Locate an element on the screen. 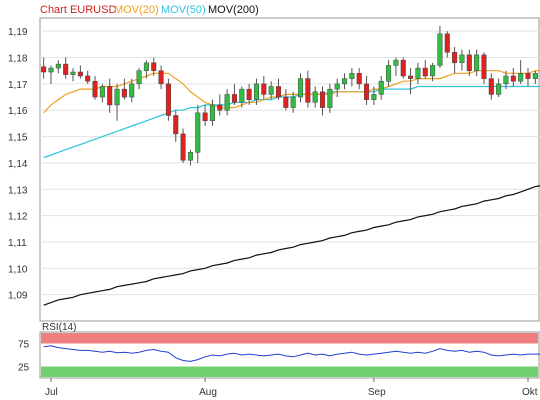 The image size is (540, 400). x-tick-label-3: Okt is located at coordinates (530, 392).